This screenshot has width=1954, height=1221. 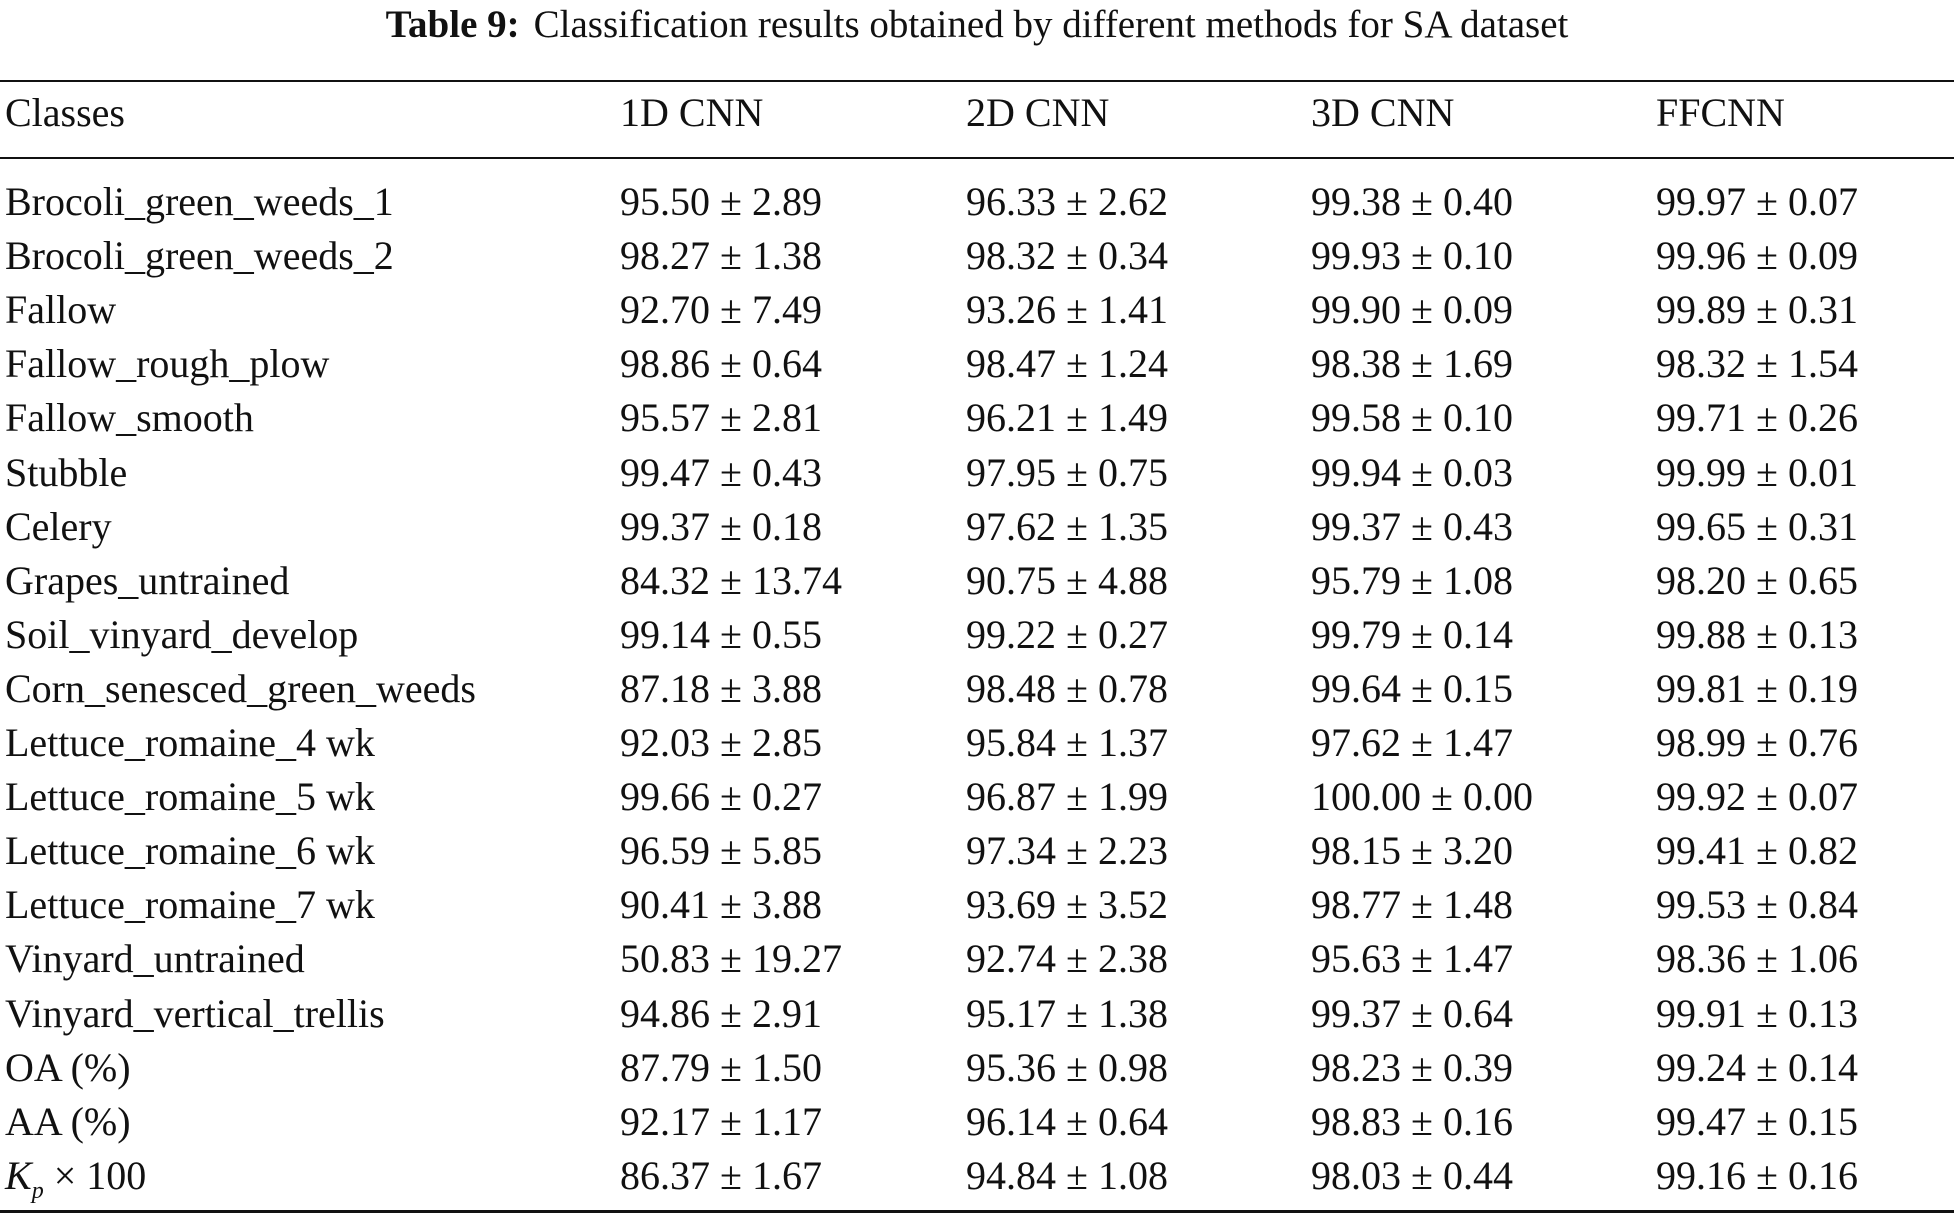 What do you see at coordinates (190, 905) in the screenshot?
I see `row-label: Lettuce_romaine_7 wk` at bounding box center [190, 905].